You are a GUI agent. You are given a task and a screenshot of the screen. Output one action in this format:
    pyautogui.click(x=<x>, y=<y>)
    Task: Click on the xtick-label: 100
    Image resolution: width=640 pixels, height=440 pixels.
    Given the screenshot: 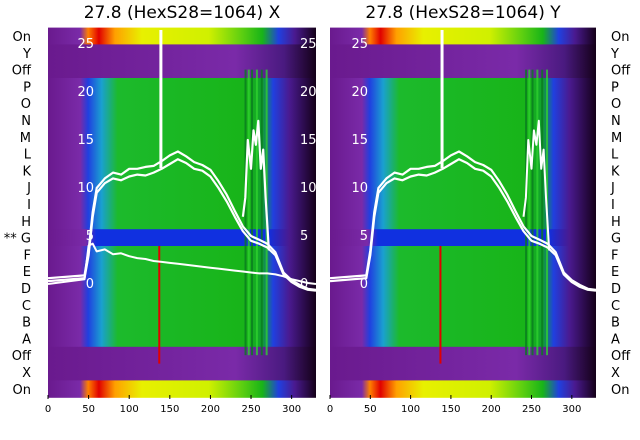 What is the action you would take?
    pyautogui.click(x=129, y=409)
    